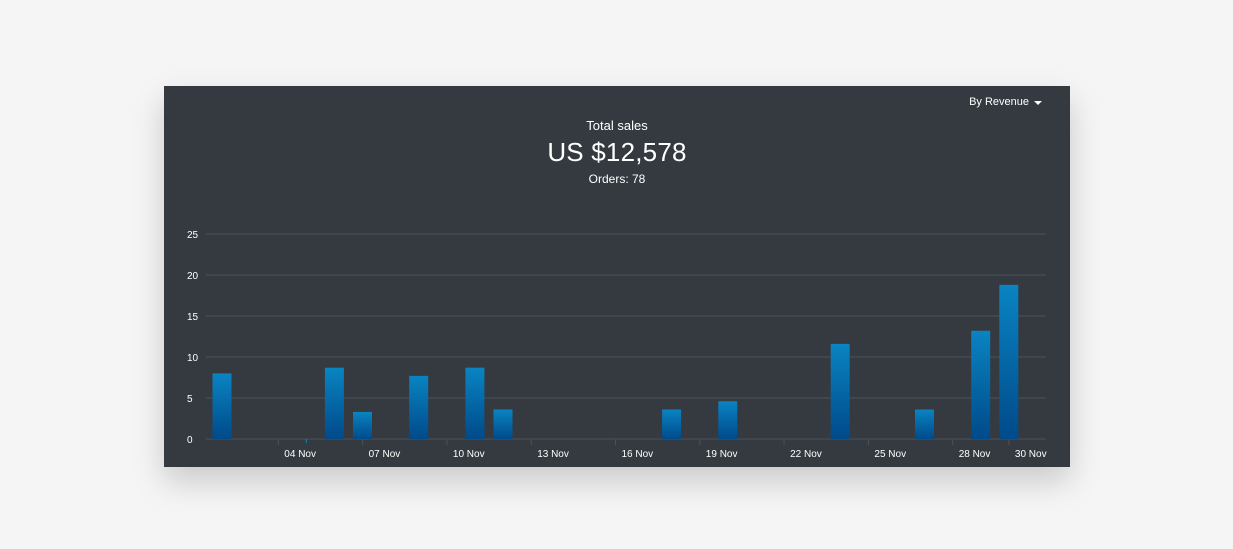 The image size is (1233, 549). Describe the element at coordinates (975, 454) in the screenshot. I see `x-tick-label: 28 Nov` at that location.